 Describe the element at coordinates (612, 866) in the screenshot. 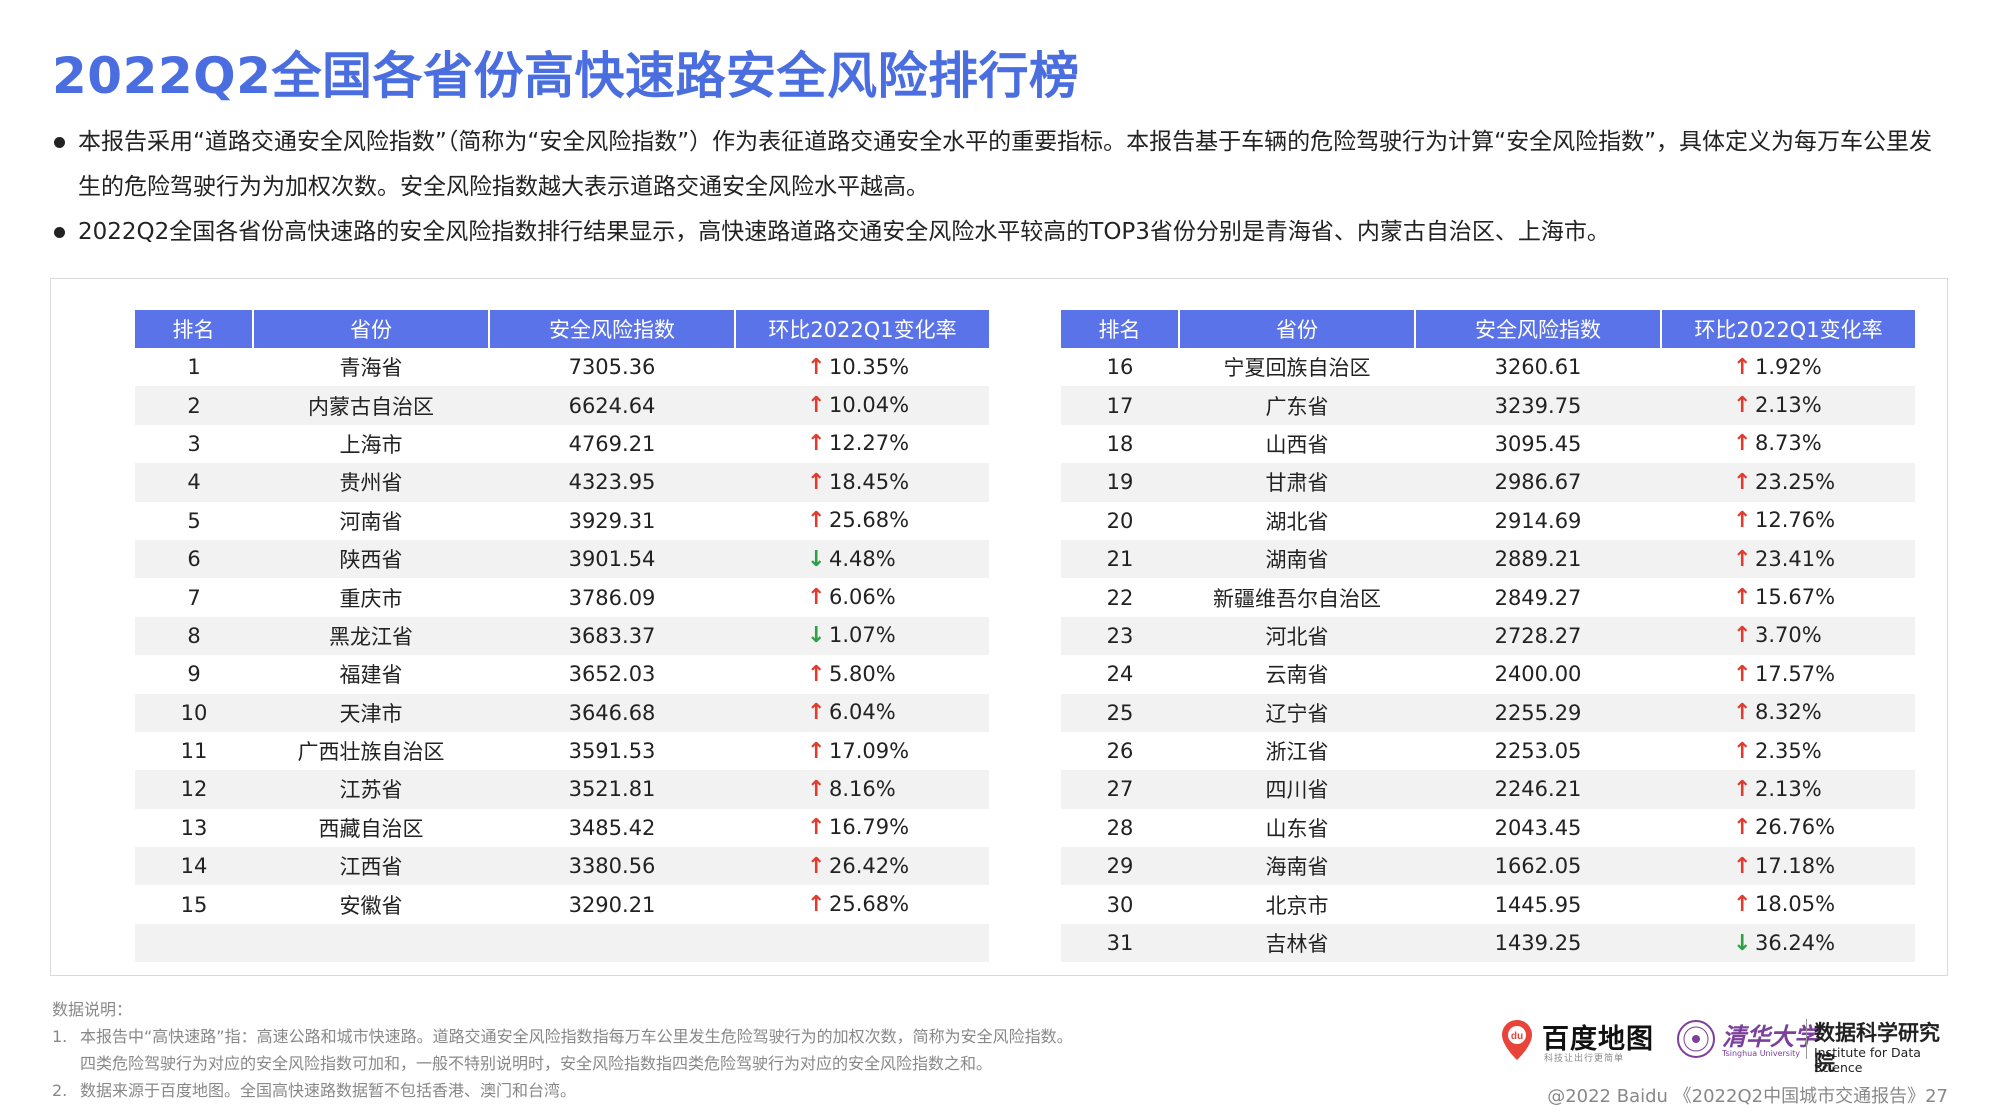

I see `index-cell: 3380.56` at that location.